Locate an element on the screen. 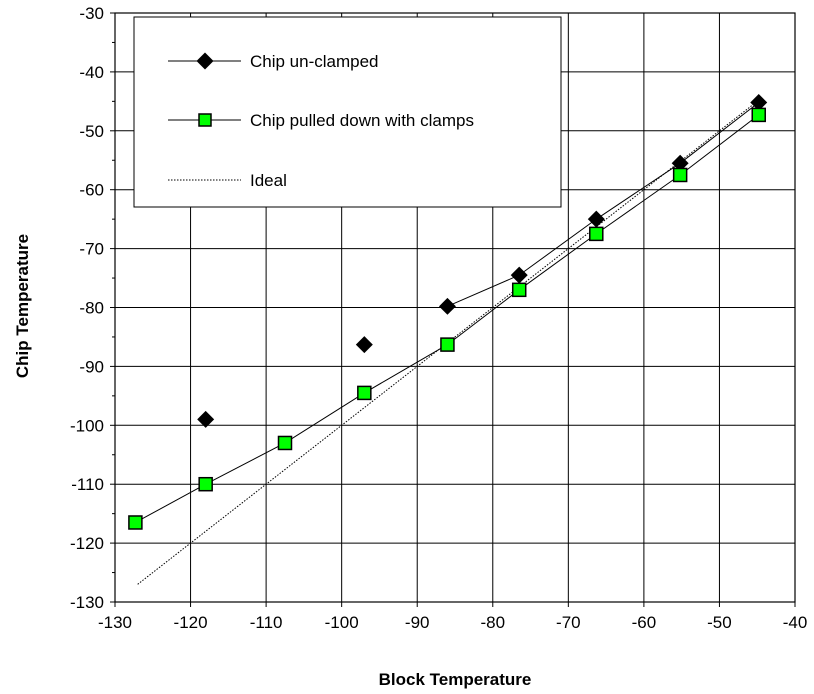  x-tick-label: -120 is located at coordinates (191, 622).